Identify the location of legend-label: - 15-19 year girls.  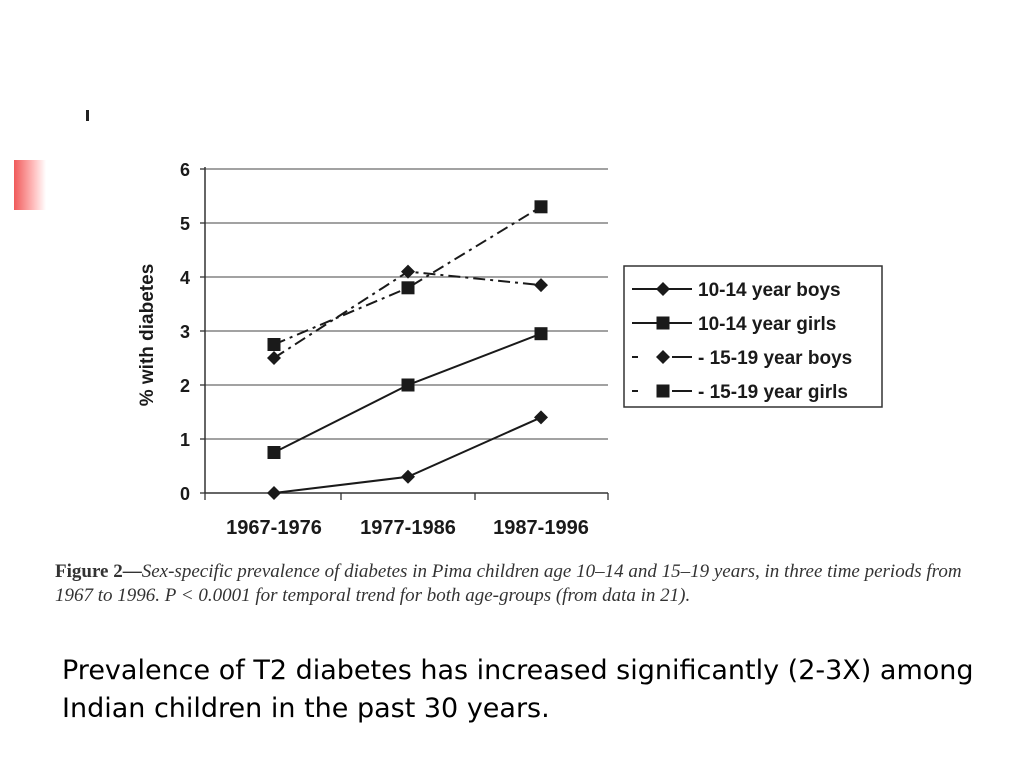
(773, 392).